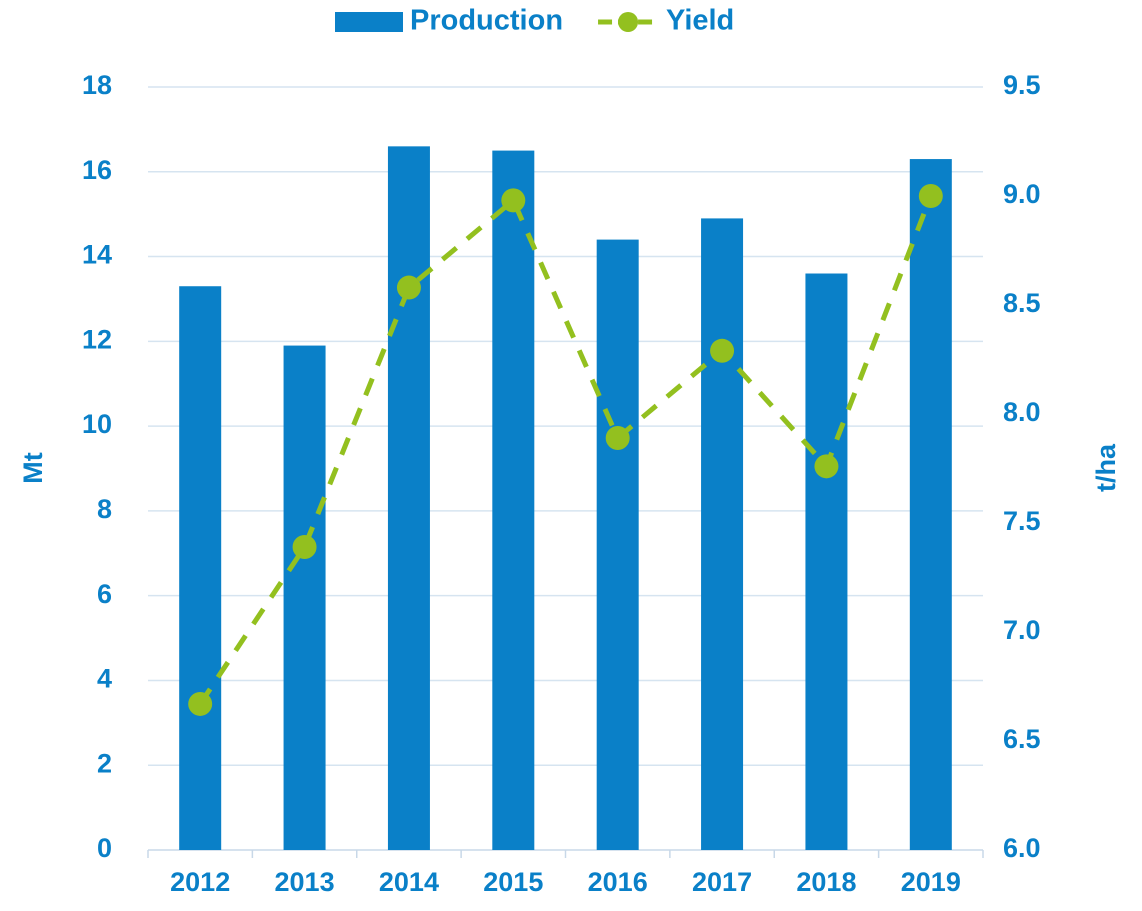  What do you see at coordinates (104, 763) in the screenshot?
I see `y-tick-label: 2` at bounding box center [104, 763].